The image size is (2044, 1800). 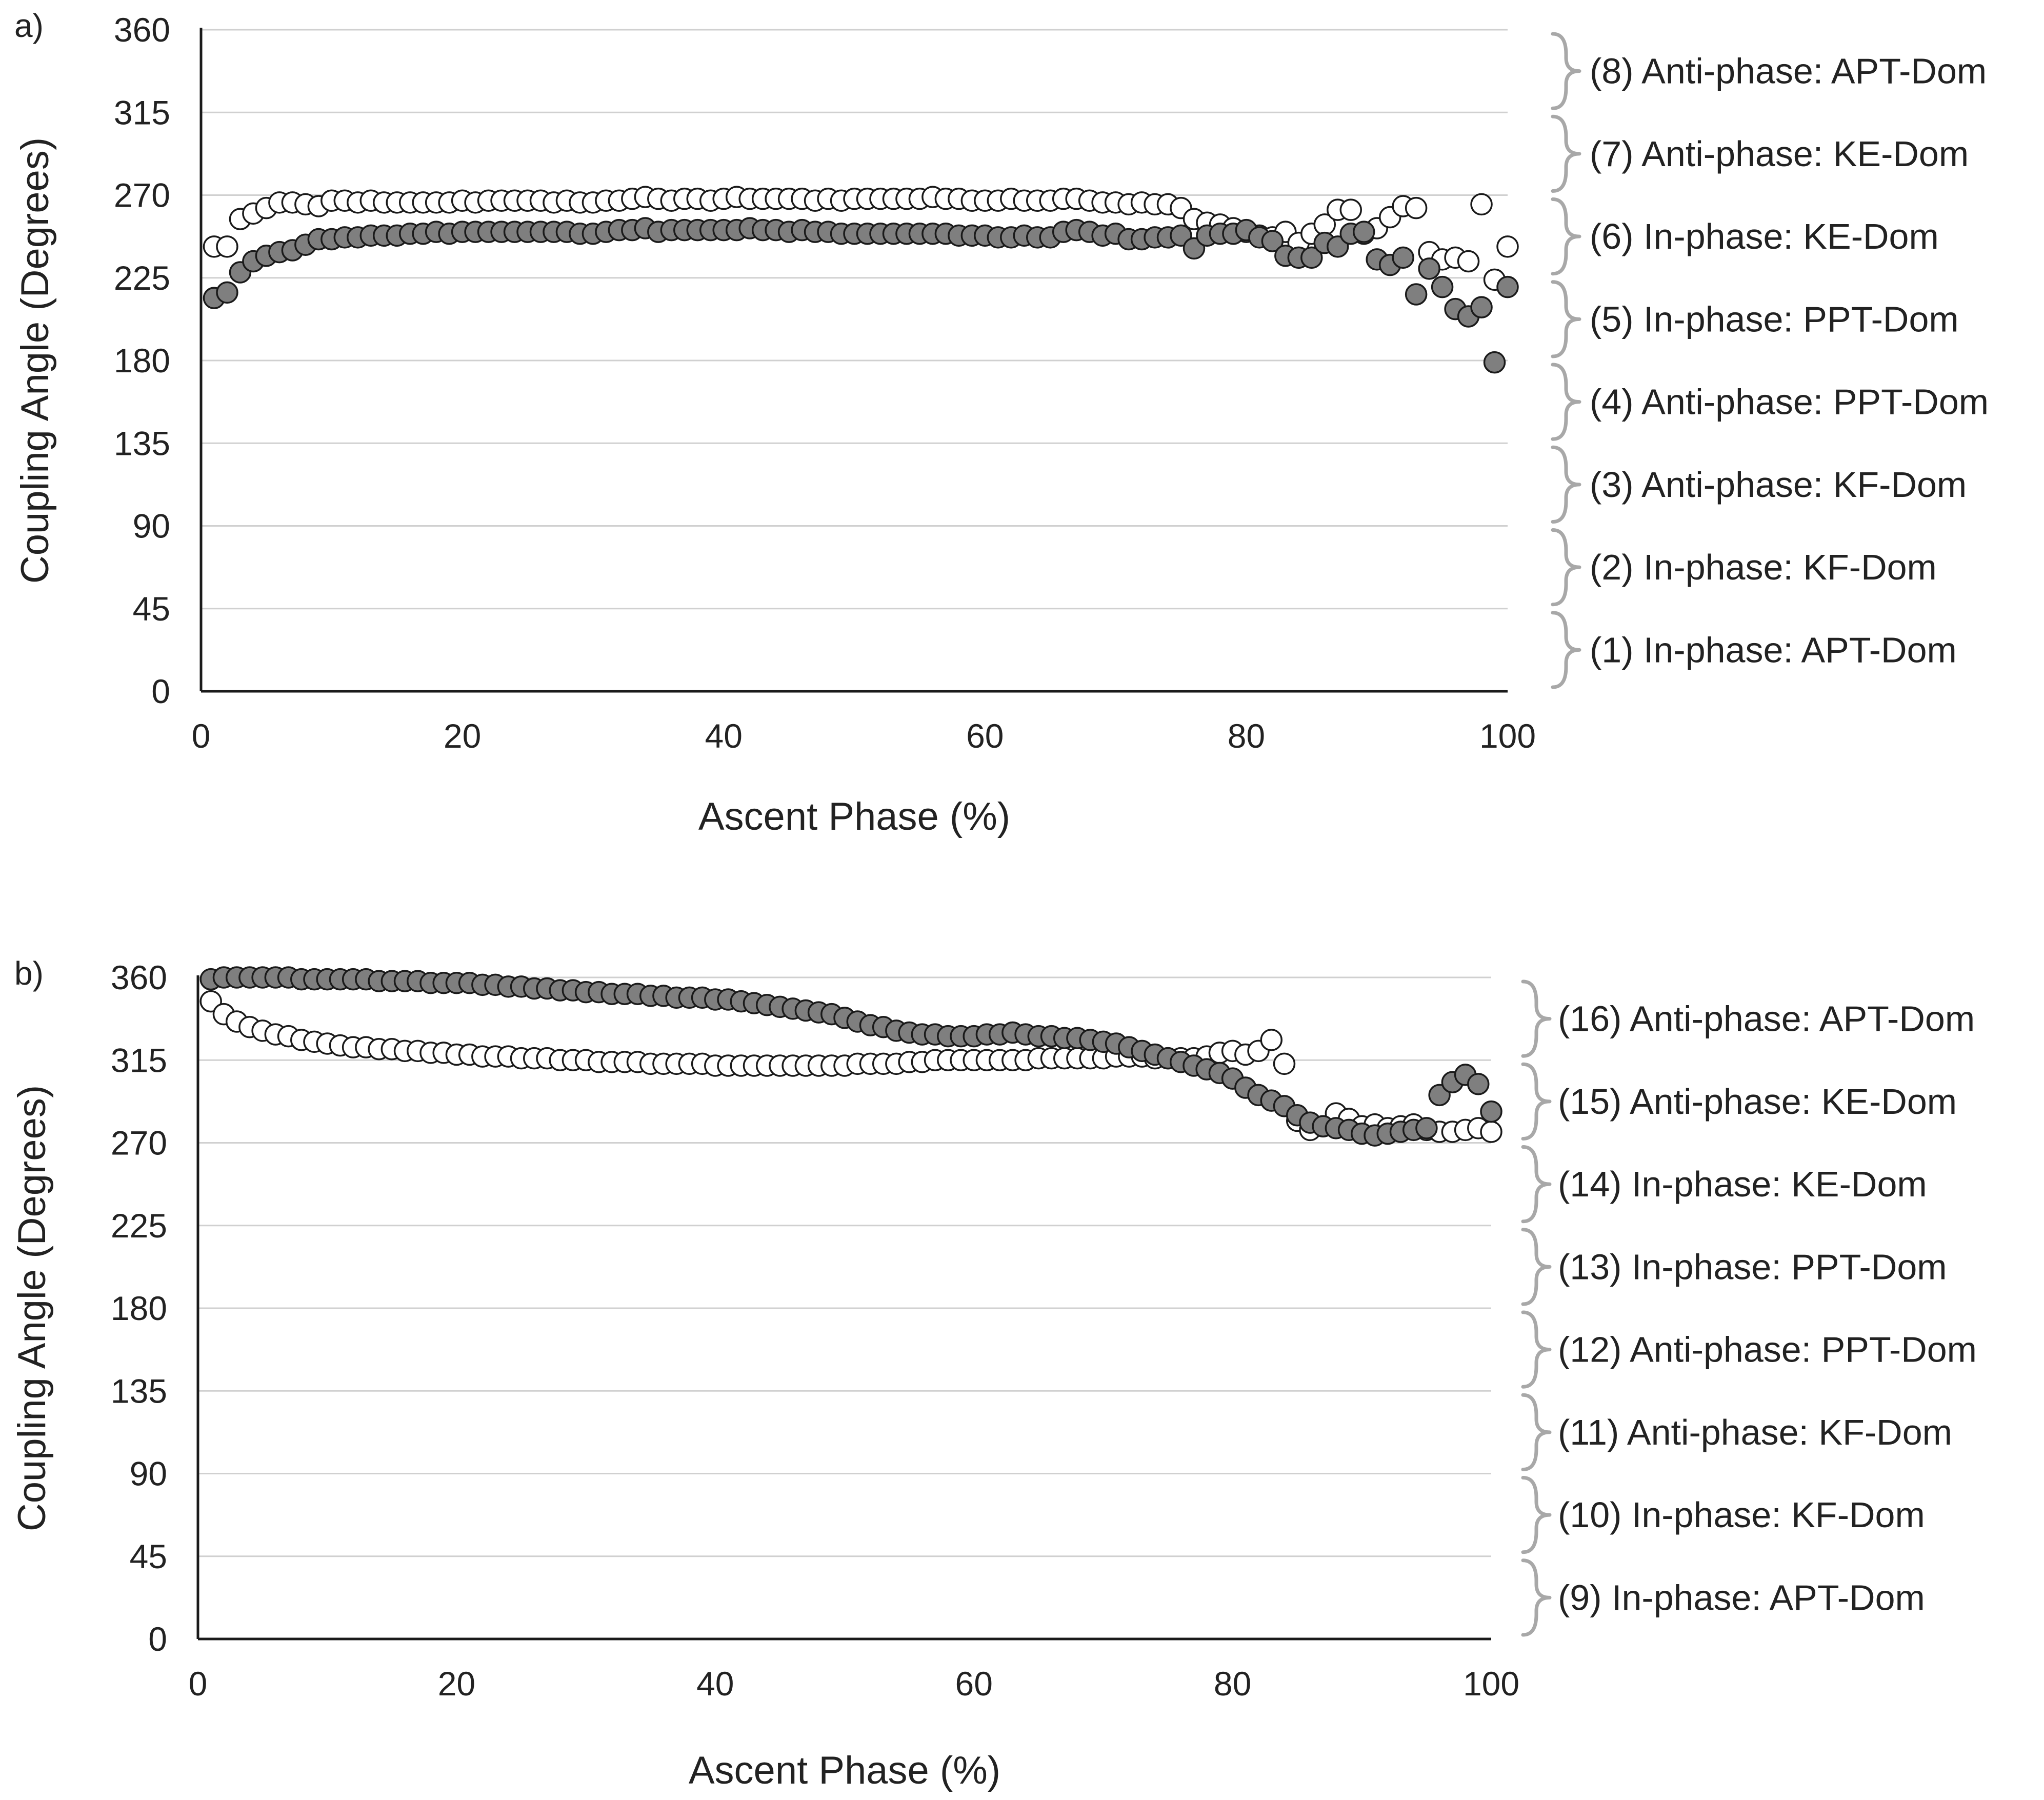 I want to click on series-open, so click(x=851, y=1066).